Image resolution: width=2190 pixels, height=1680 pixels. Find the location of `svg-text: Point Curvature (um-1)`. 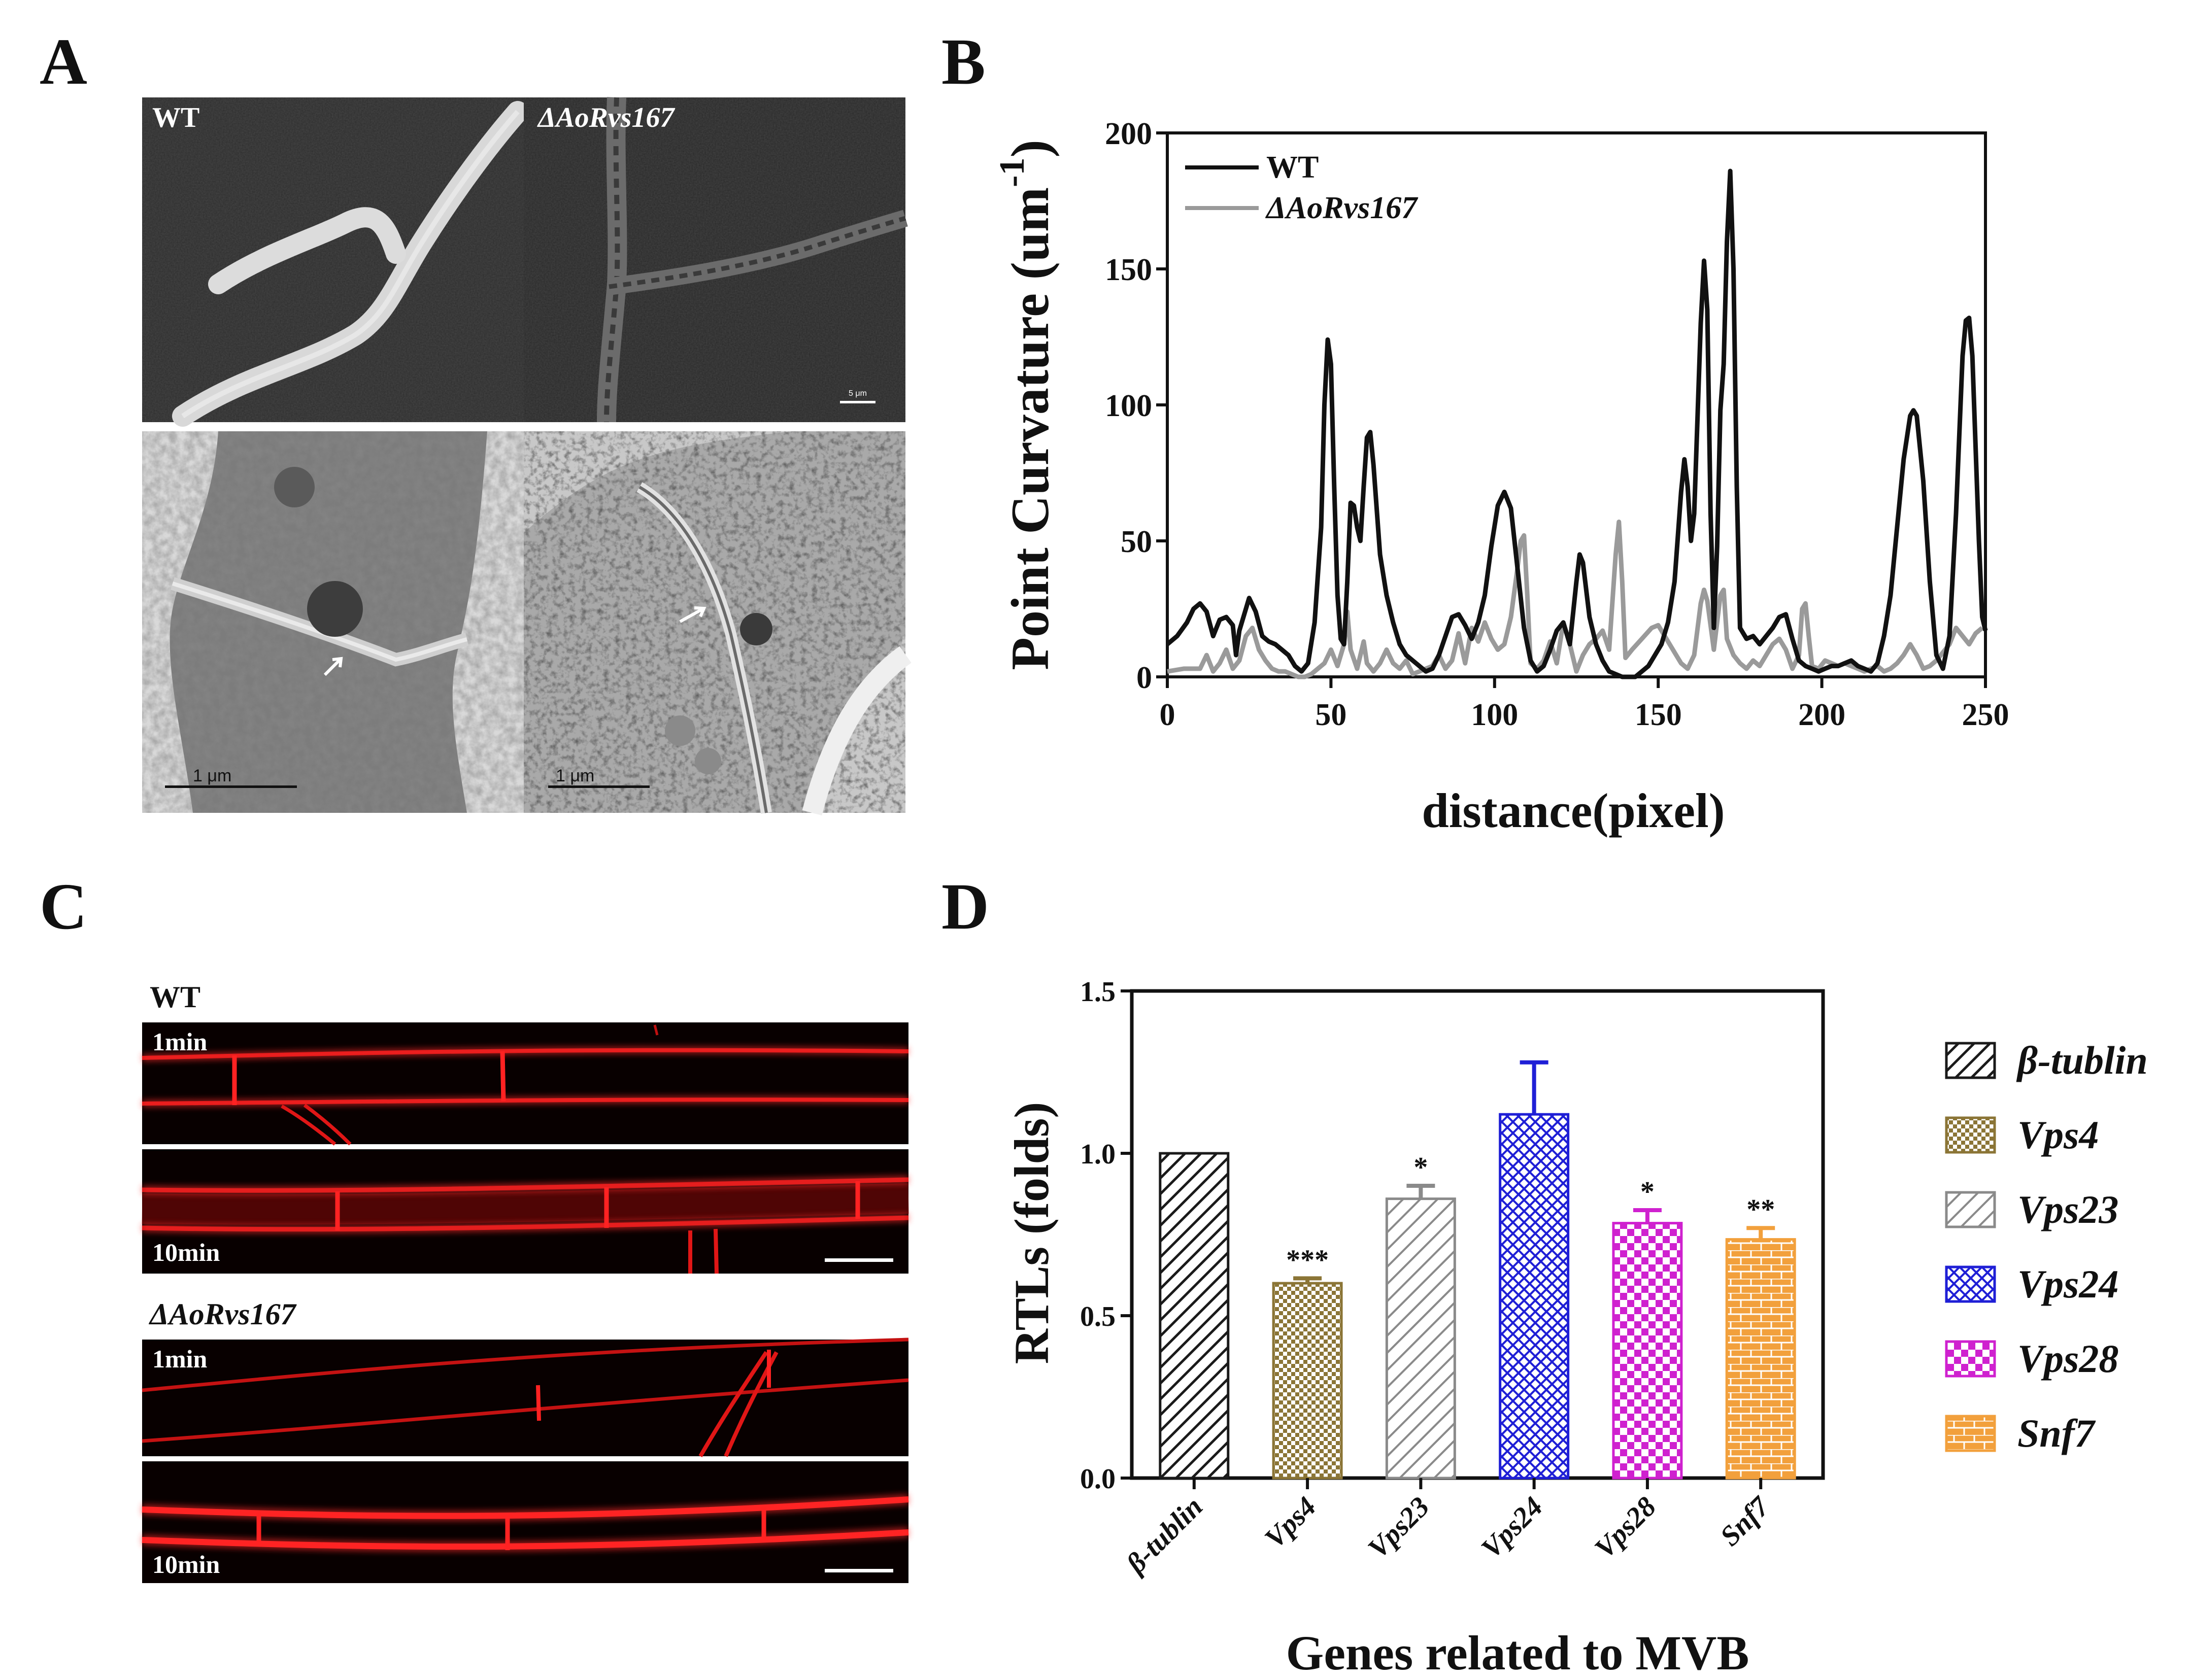

svg-text: Point Curvature (um-1) is located at coordinates (1026, 405).